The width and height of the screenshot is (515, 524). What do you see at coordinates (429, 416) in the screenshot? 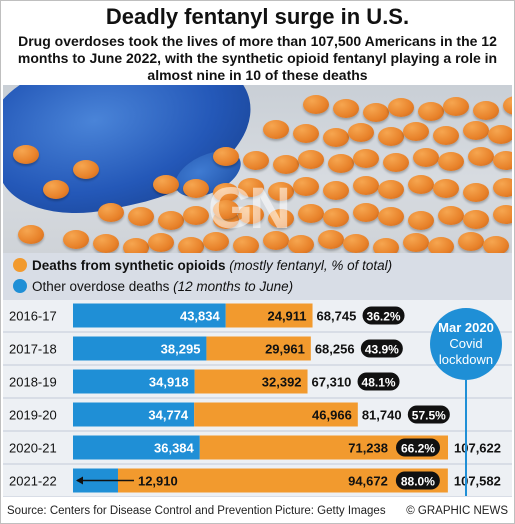
I see `share-label: 57.5%` at bounding box center [429, 416].